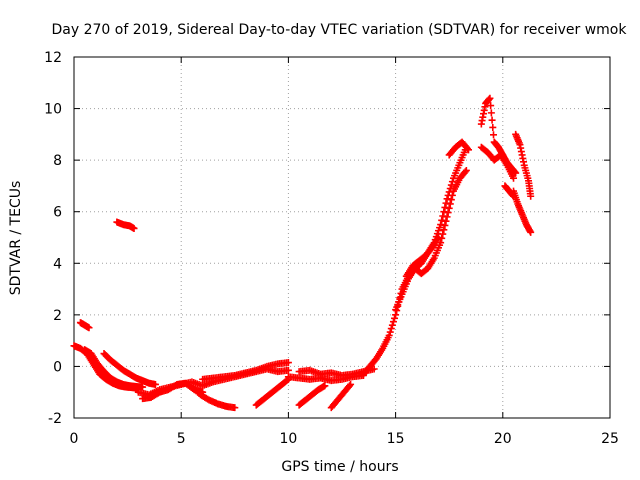 This screenshot has width=640, height=480. Describe the element at coordinates (272, 392) in the screenshot. I see `series-arc-j` at that location.